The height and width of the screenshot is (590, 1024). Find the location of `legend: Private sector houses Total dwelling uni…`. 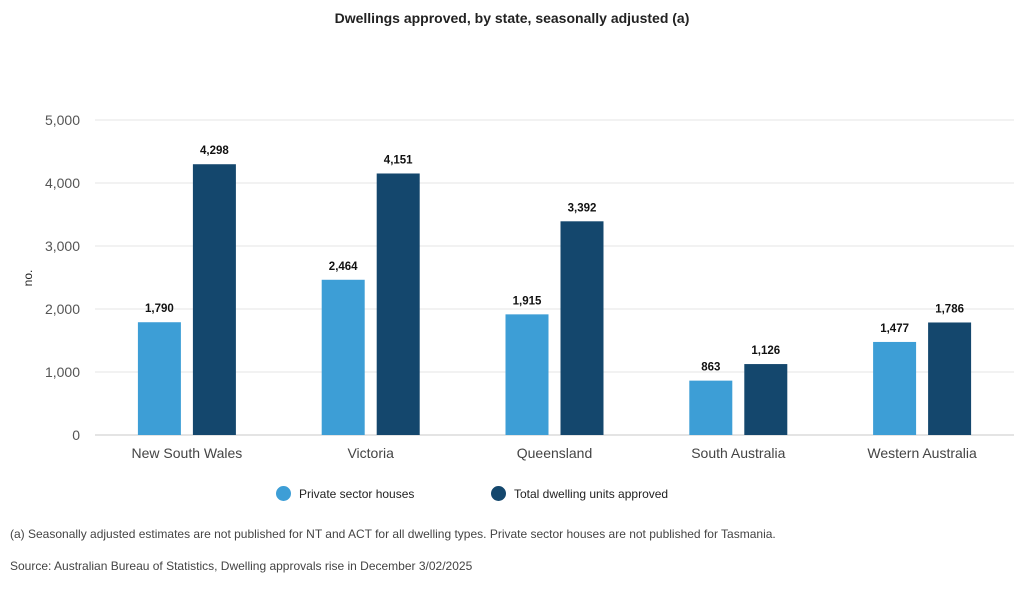

legend: Private sector houses Total dwelling uni… is located at coordinates (512, 498).